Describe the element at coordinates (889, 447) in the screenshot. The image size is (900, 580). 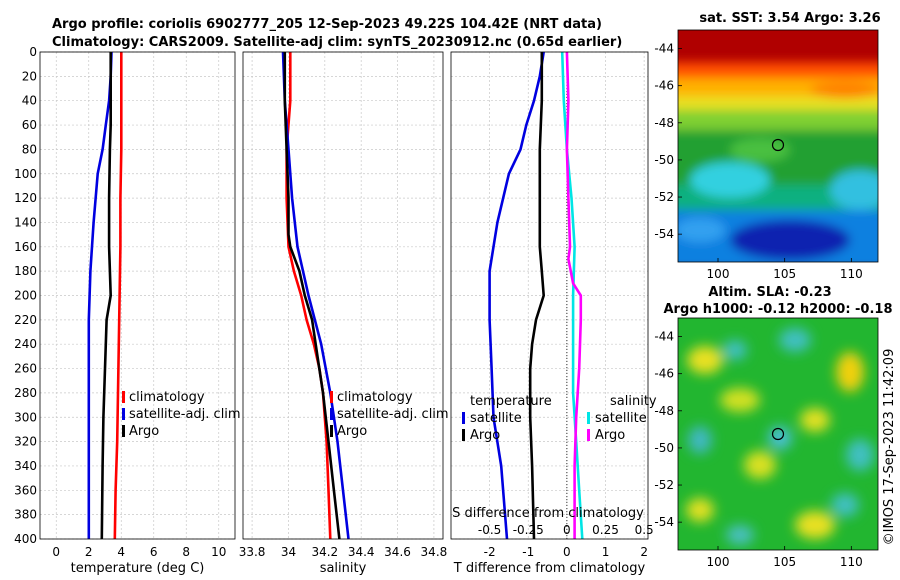
I see `imos-credit: ©IMOS 17-Sep-2023 11:42:09` at that location.